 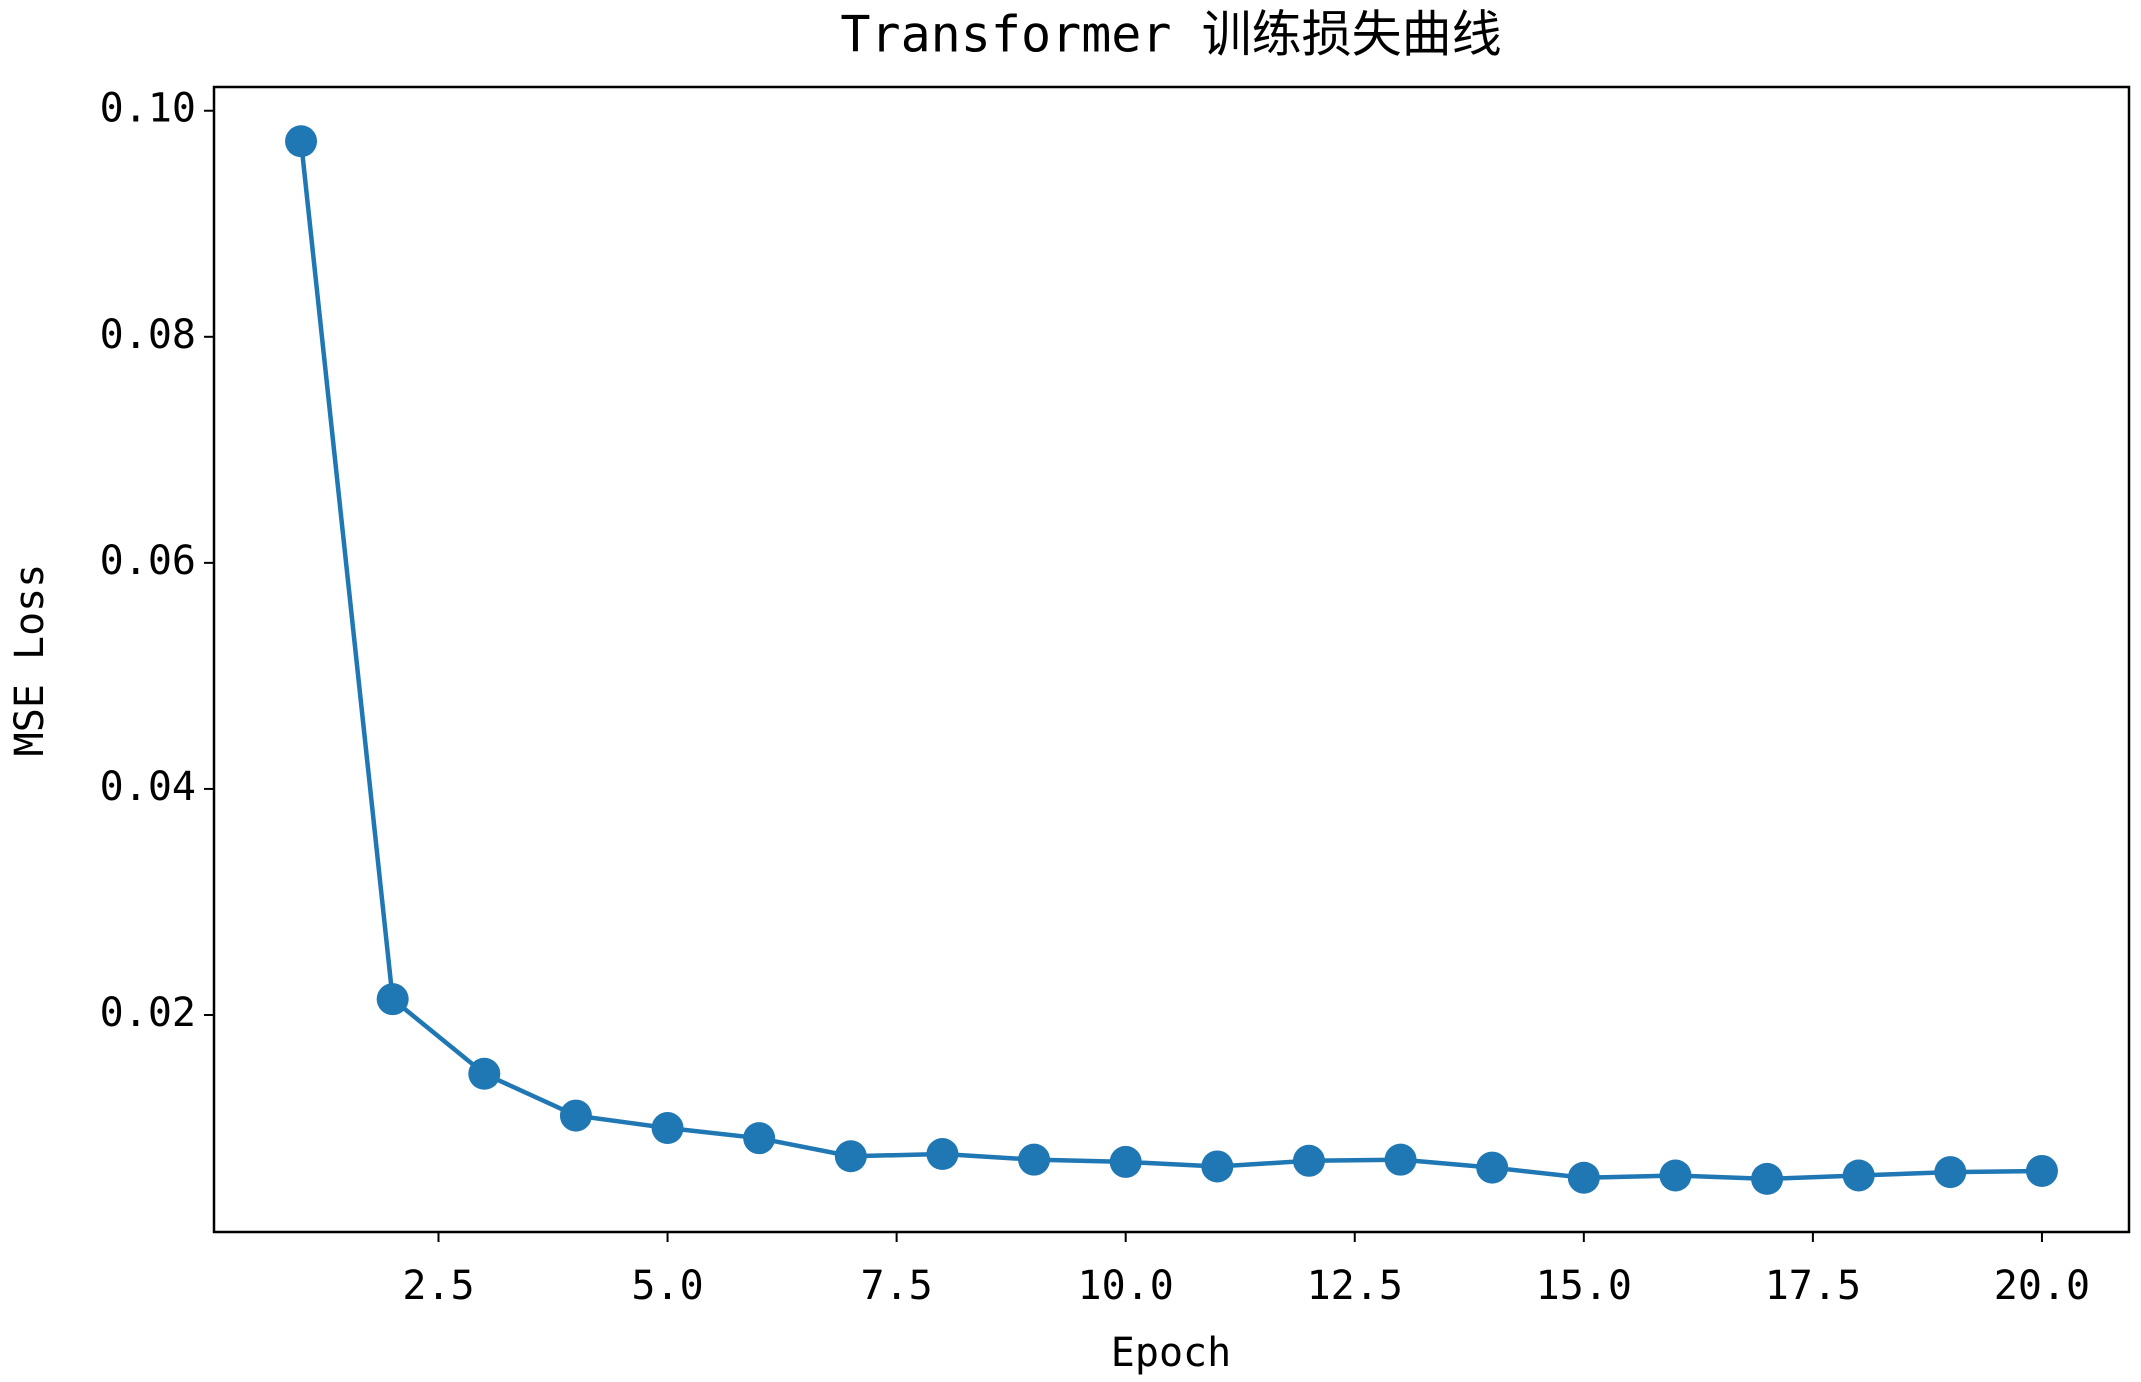 I want to click on chart-title: Transformer 训练损失曲线, so click(x=1170, y=35).